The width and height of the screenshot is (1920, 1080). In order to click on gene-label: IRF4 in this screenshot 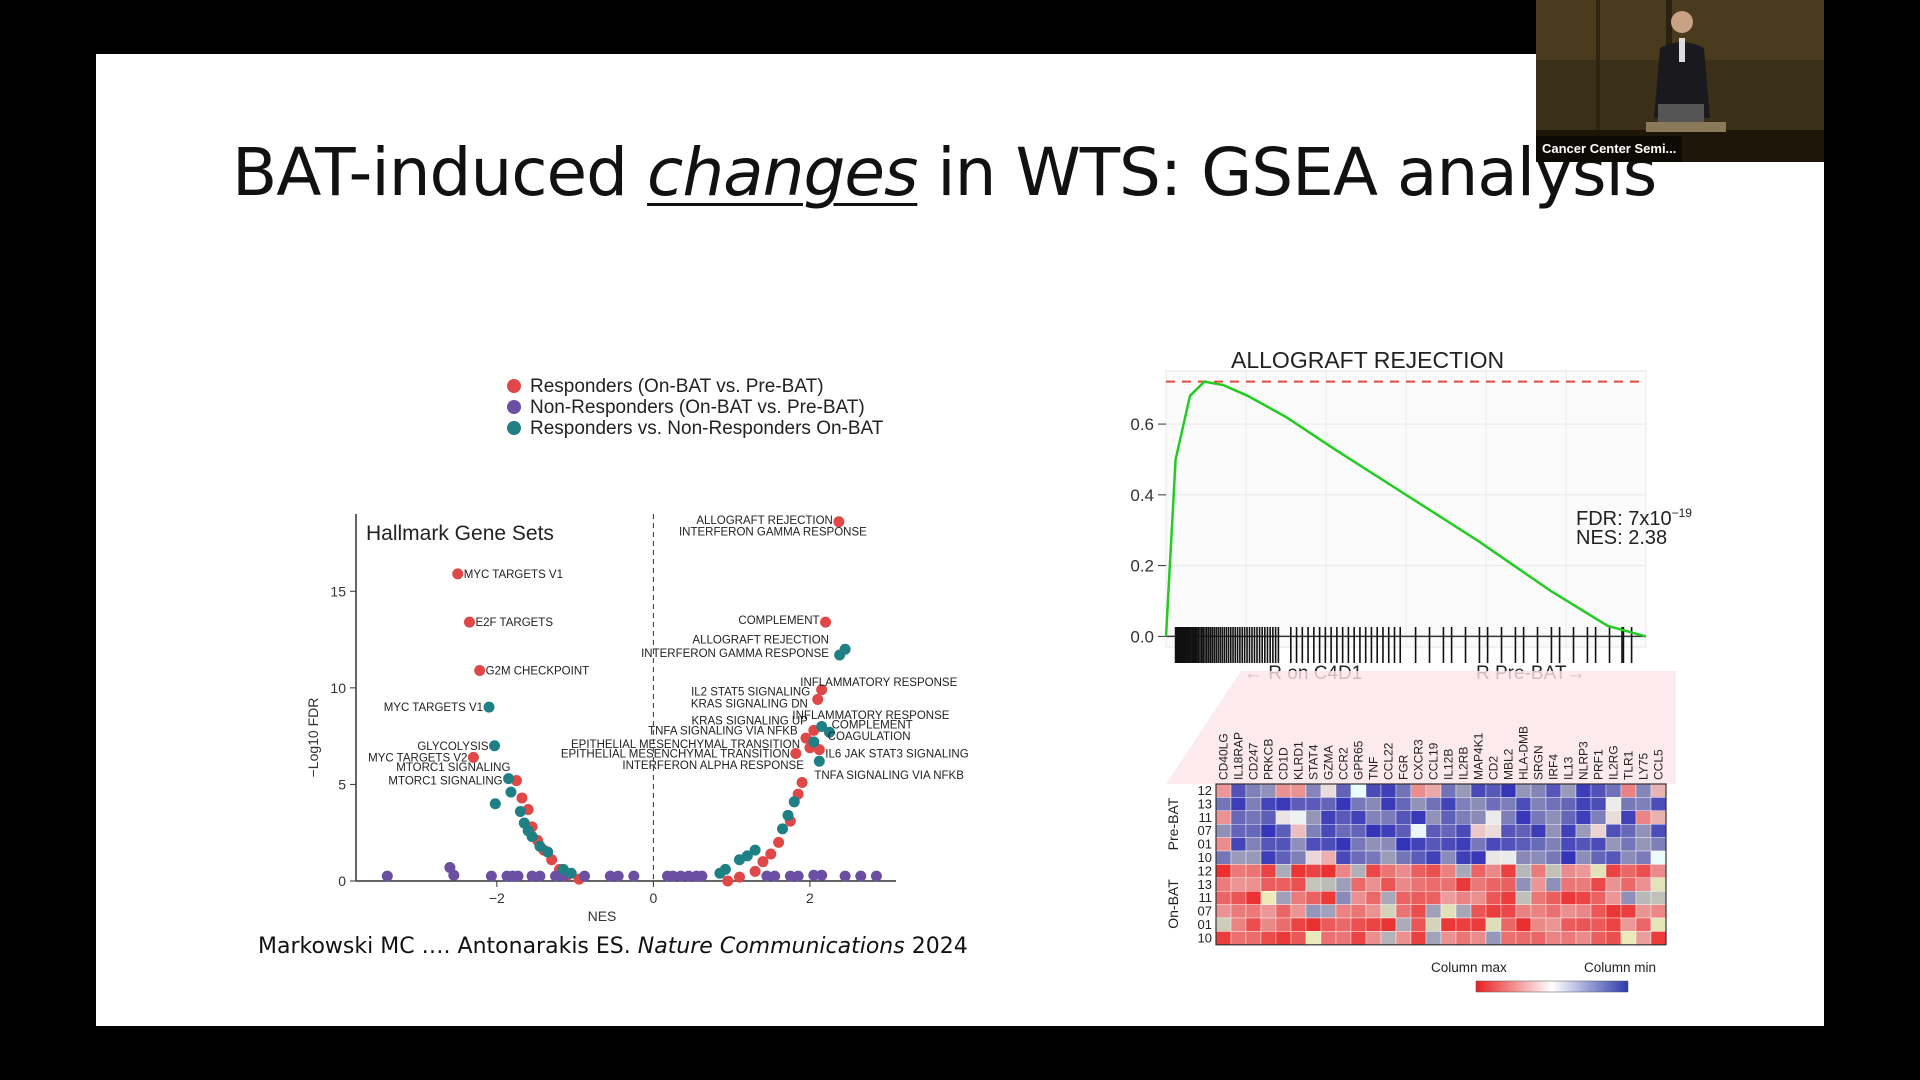, I will do `click(1554, 767)`.